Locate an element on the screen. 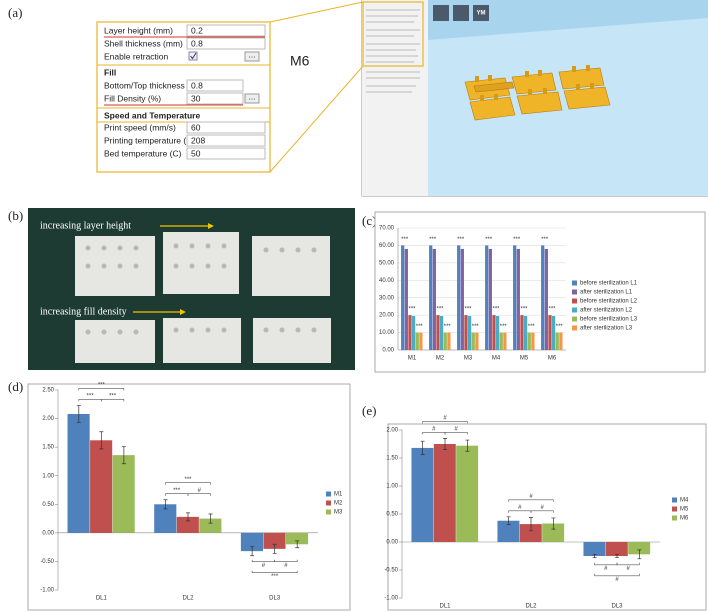 The width and height of the screenshot is (708, 612). setting-label: Shell thickness (mm) is located at coordinates (143, 43).